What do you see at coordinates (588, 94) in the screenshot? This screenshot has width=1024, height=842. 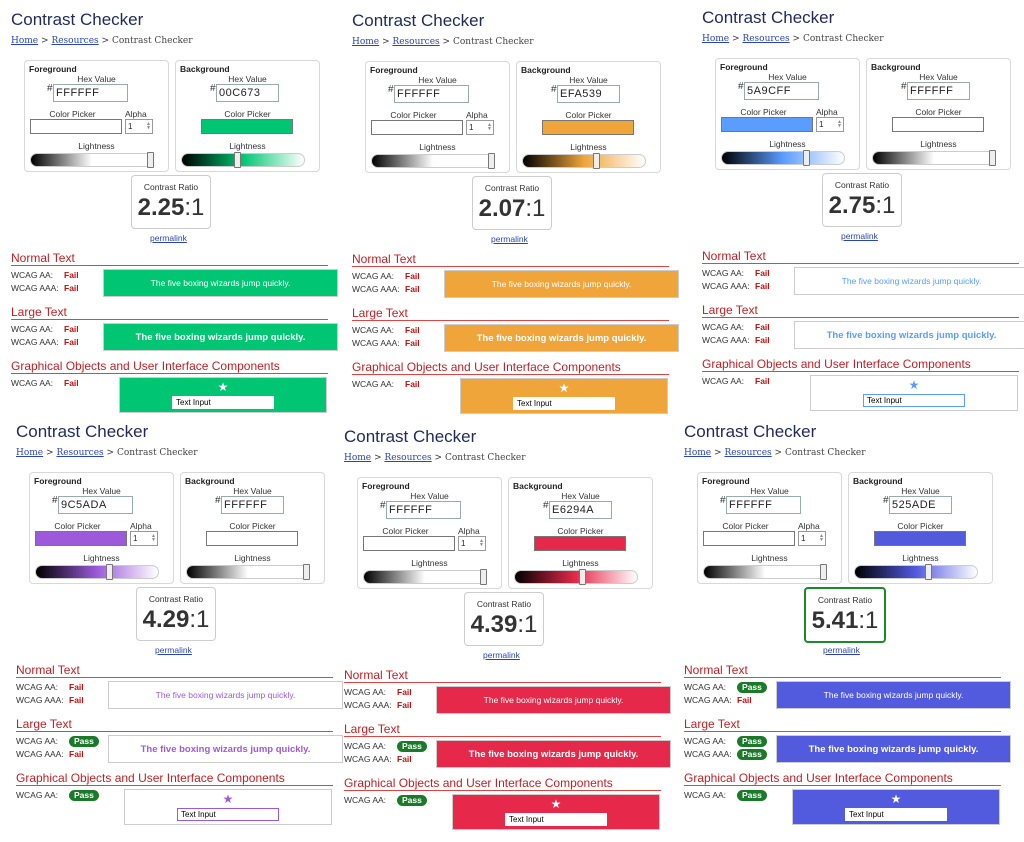 I see `bg-hex-input: EFA539` at bounding box center [588, 94].